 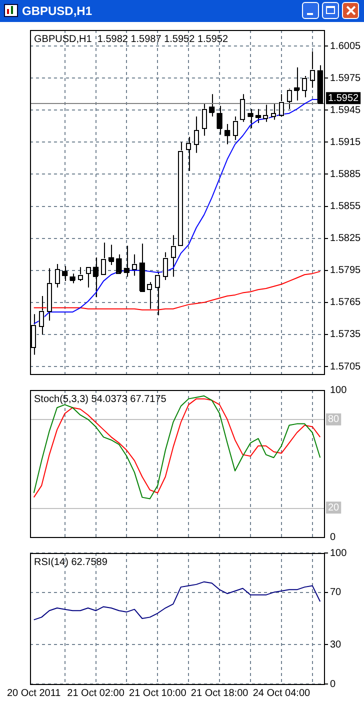 I want to click on chart-title: Stoch(5,3,3) 54.0373 67.7175, so click(x=100, y=399).